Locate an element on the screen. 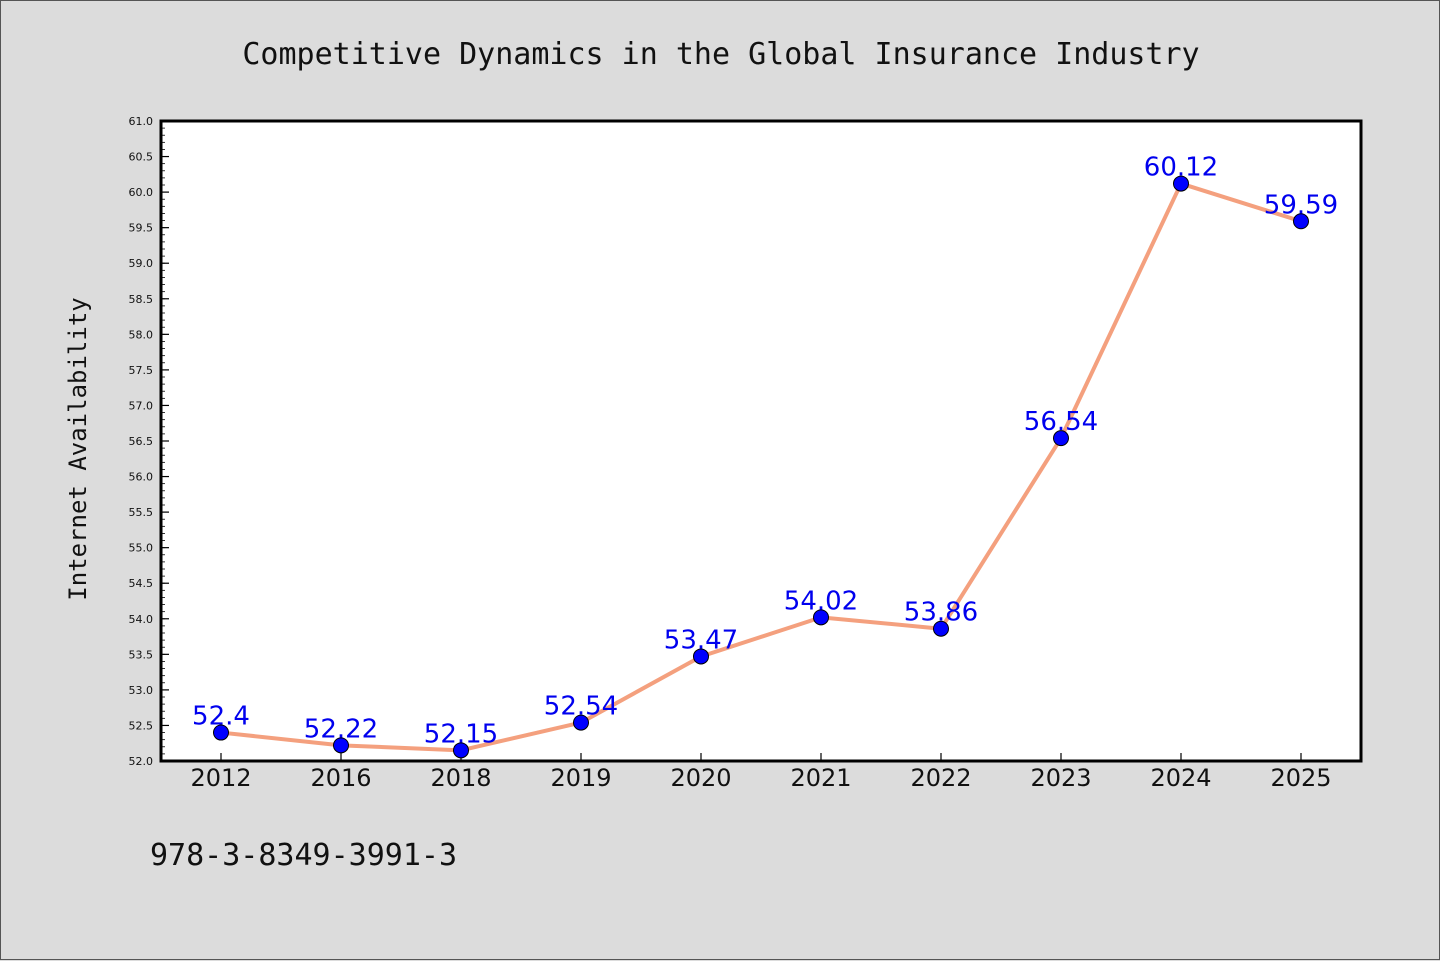 The width and height of the screenshot is (1440, 961). x-tick-label: 2021 is located at coordinates (820, 778).